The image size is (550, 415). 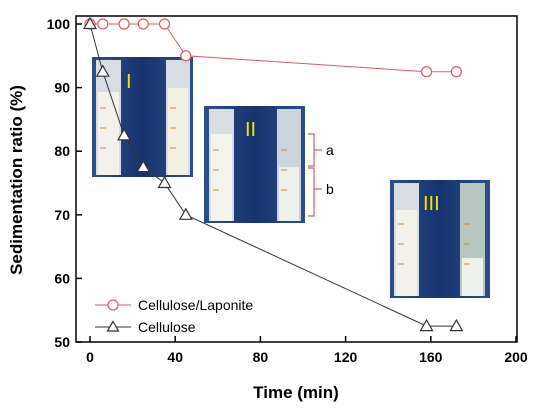 What do you see at coordinates (129, 82) in the screenshot?
I see `panel-label-1: I` at bounding box center [129, 82].